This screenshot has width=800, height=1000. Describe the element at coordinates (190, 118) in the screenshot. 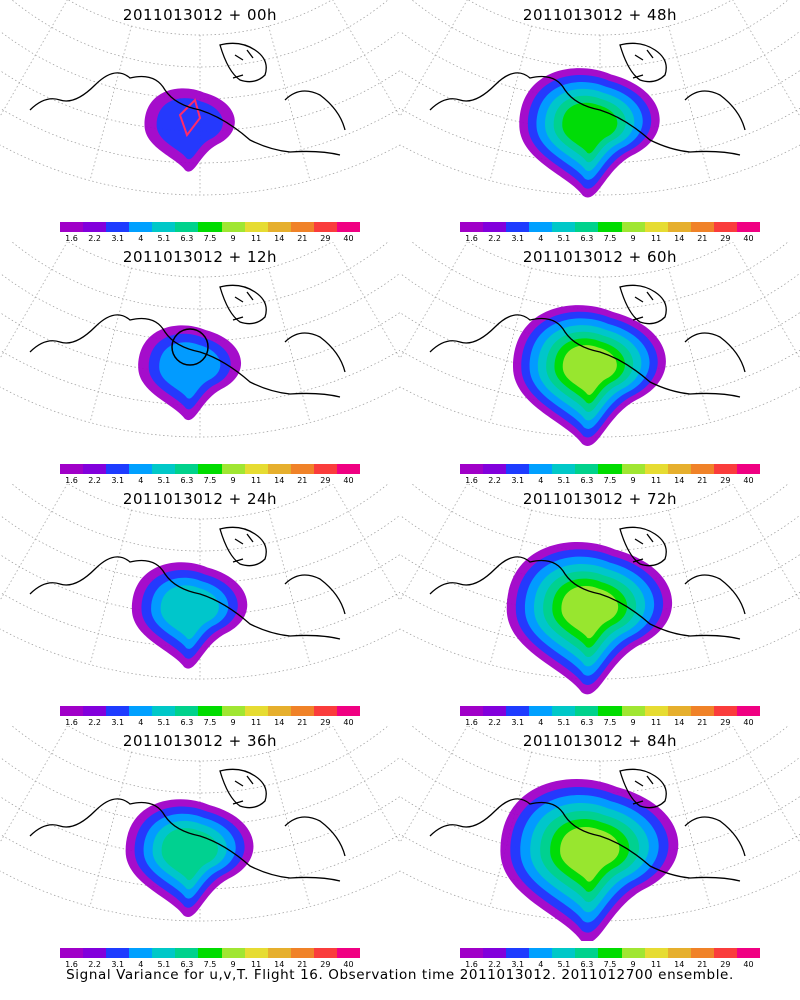

I see `observation-region-outline` at that location.